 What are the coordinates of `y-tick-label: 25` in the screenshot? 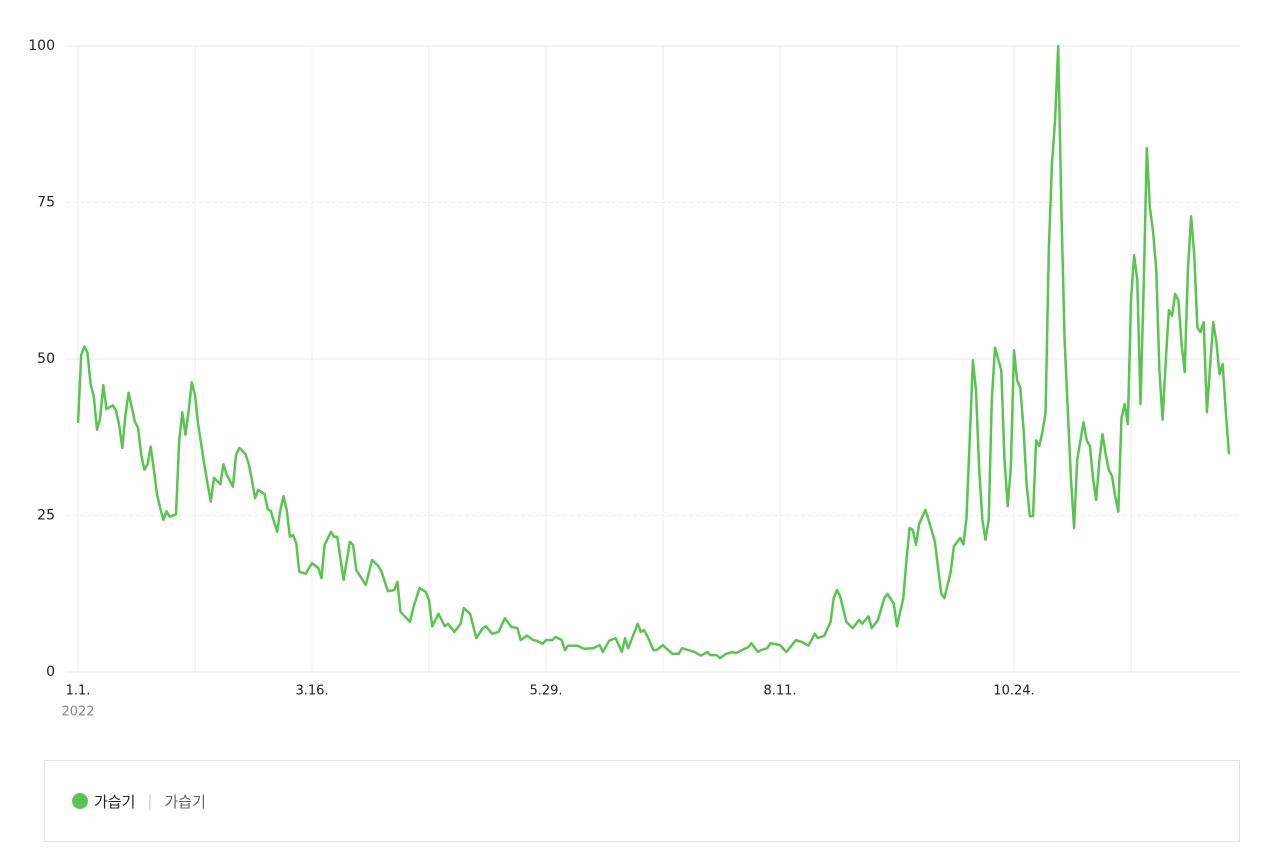 It's located at (46, 516).